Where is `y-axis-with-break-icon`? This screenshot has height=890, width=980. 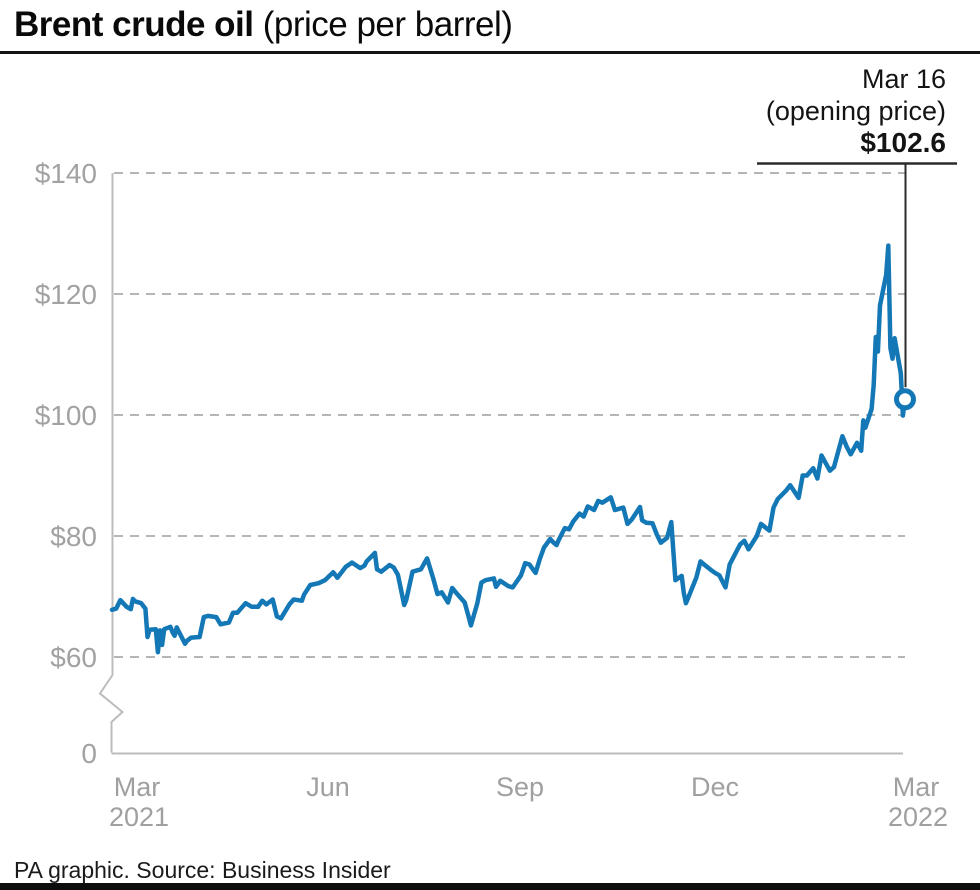
y-axis-with-break-icon is located at coordinates (111, 463).